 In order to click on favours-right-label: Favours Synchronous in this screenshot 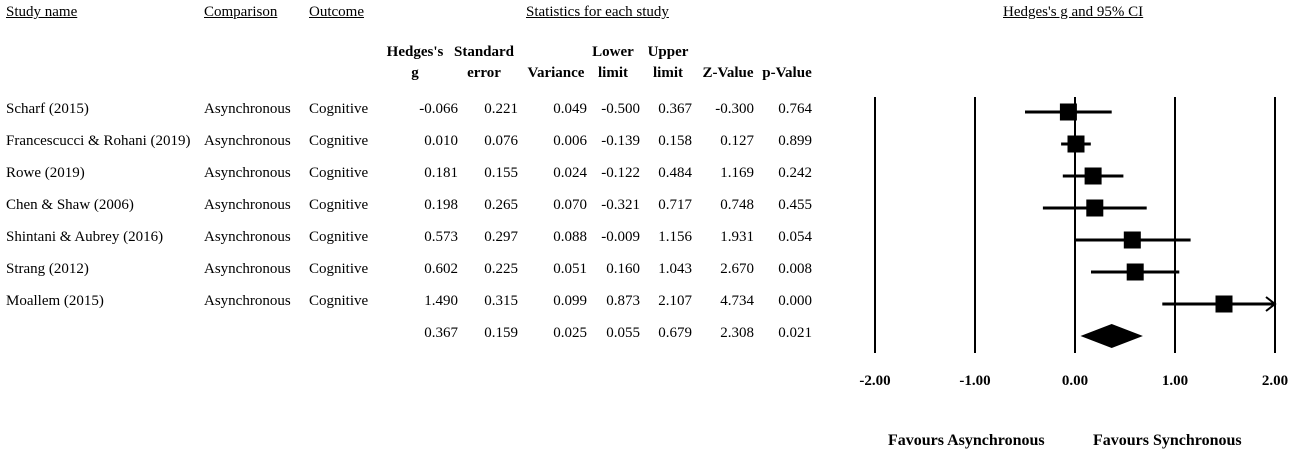, I will do `click(1167, 440)`.